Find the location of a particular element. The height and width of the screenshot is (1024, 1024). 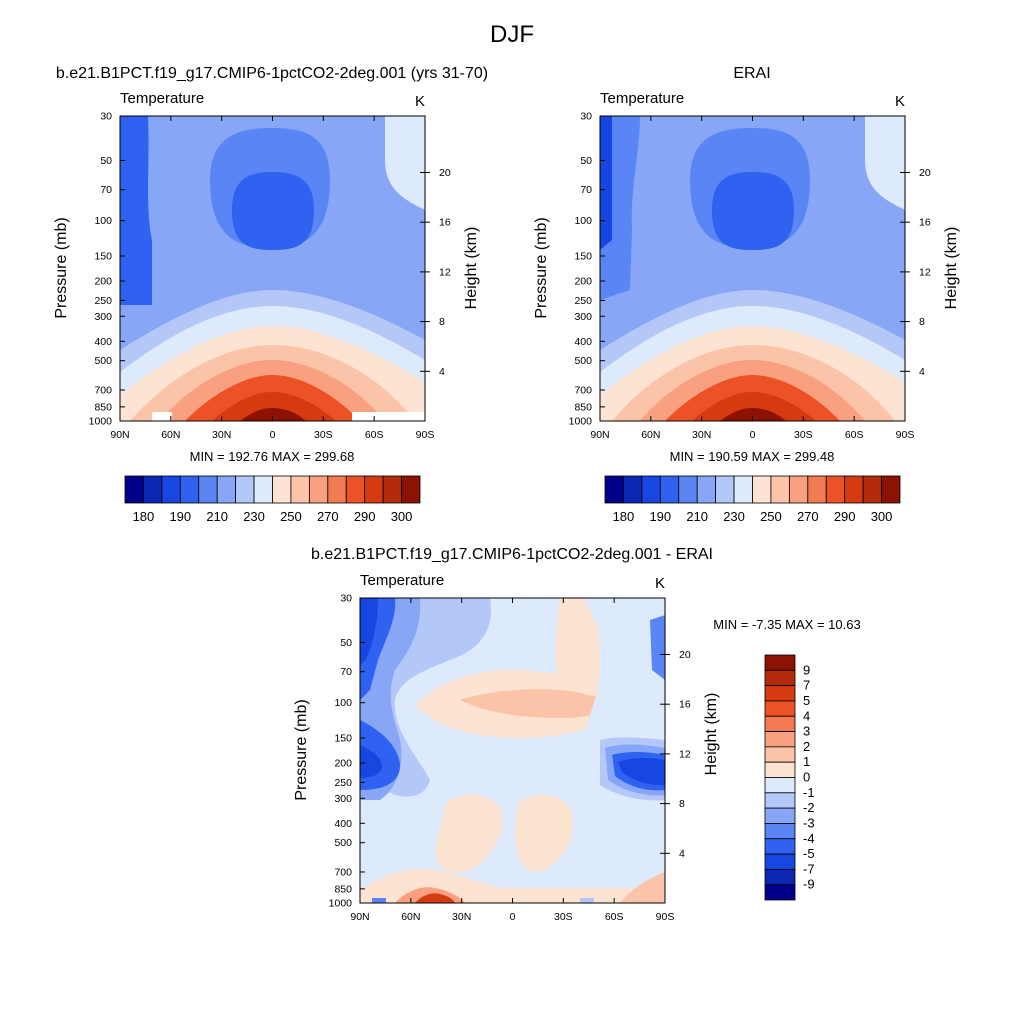

colorbar-label: -9 is located at coordinates (809, 884).